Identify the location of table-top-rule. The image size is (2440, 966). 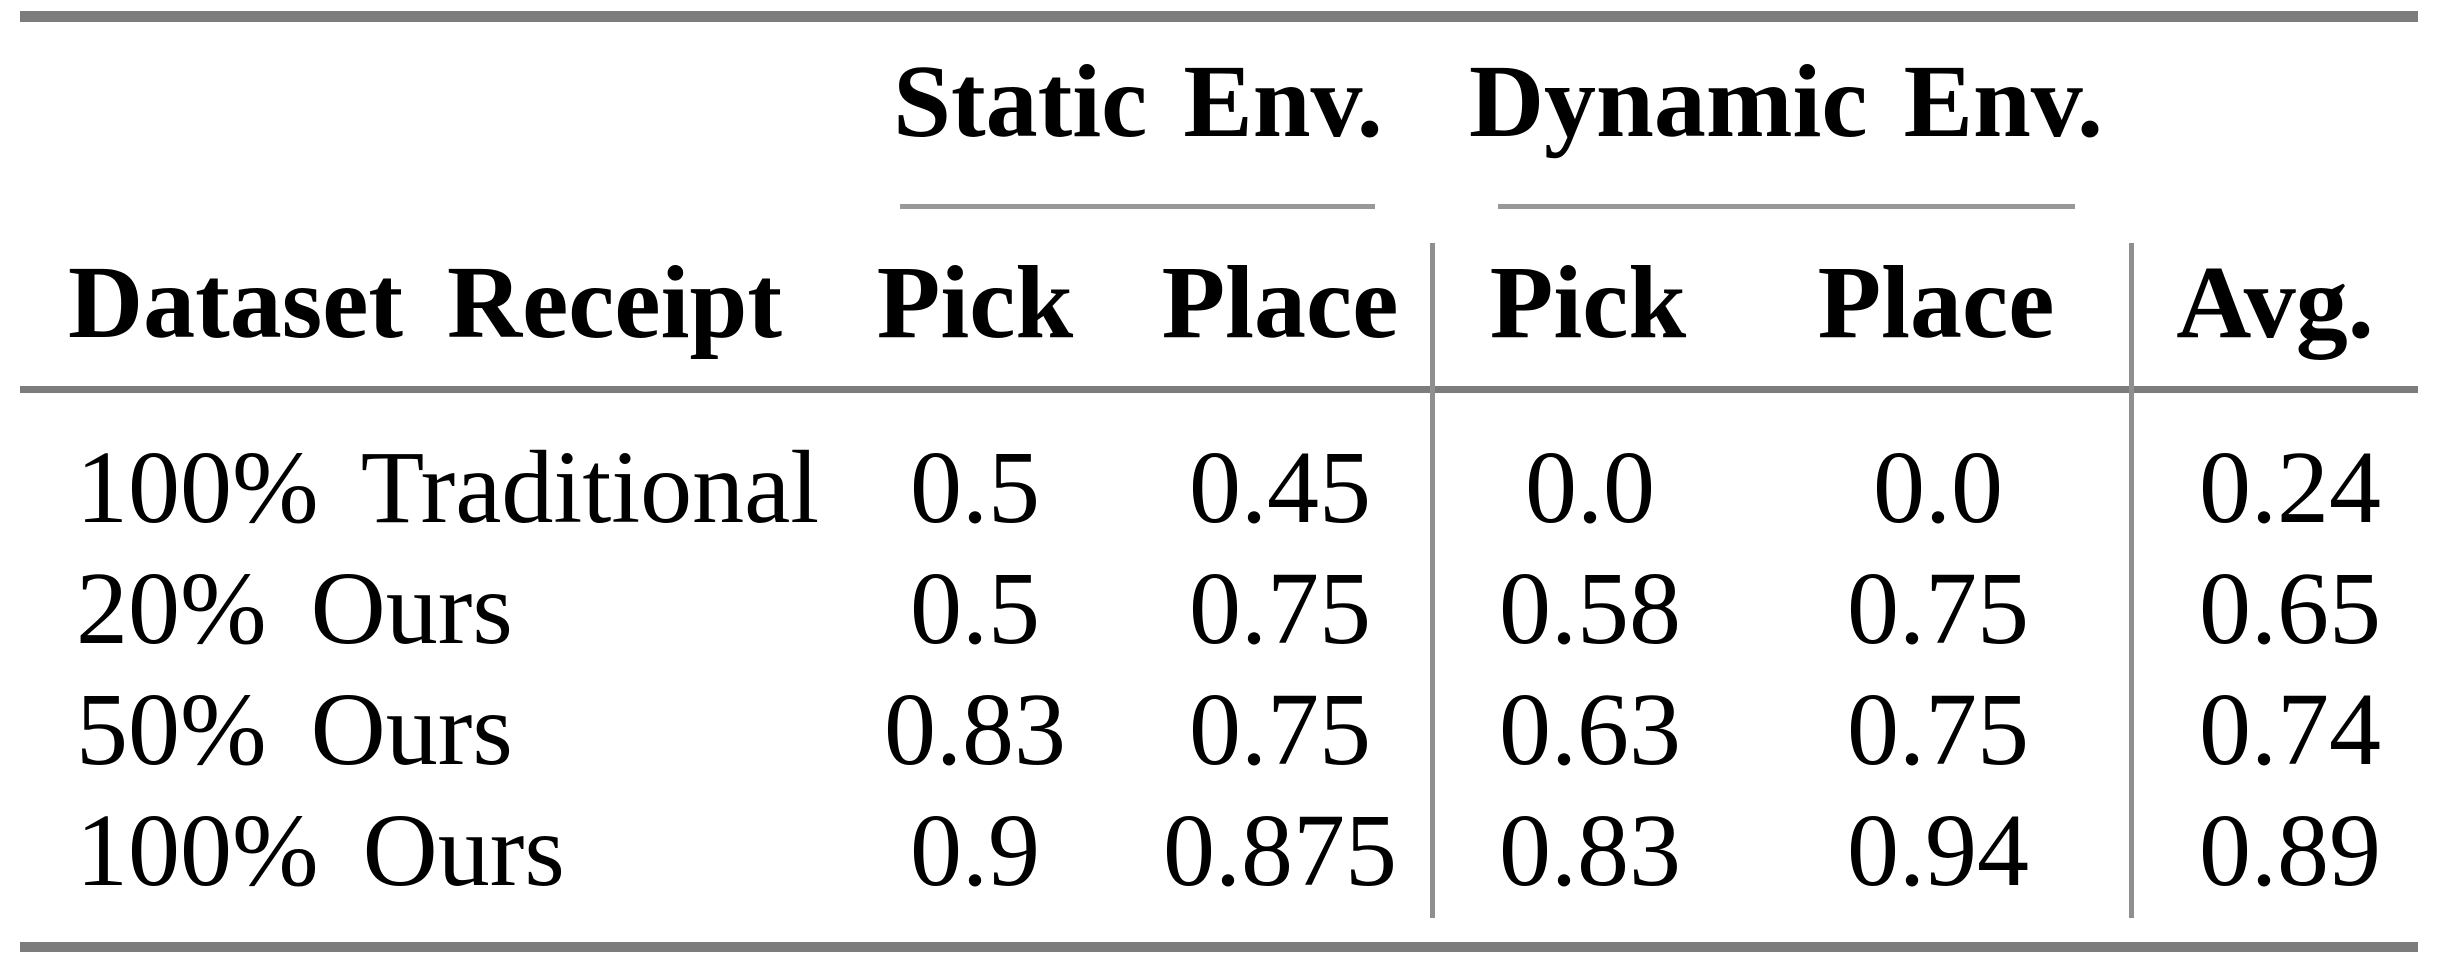
(1219, 16).